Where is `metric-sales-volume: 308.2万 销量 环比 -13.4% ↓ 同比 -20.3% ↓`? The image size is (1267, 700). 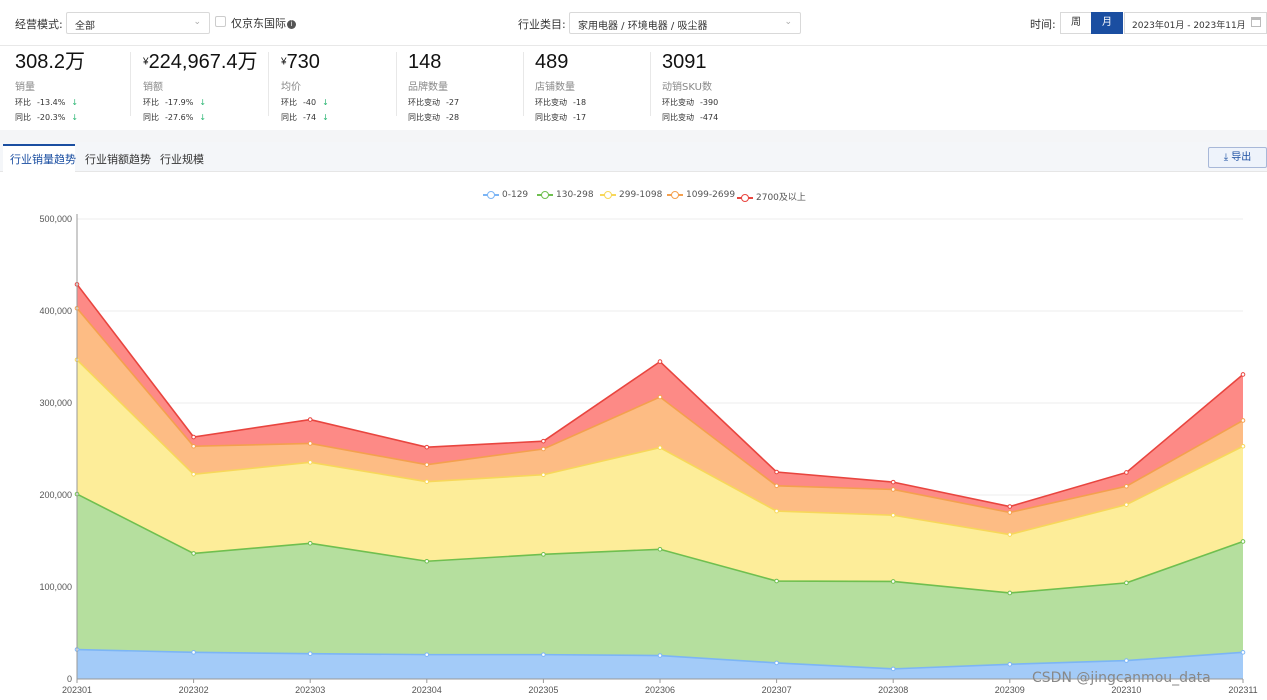 metric-sales-volume: 308.2万 销量 环比 -13.4% ↓ 同比 -20.3% ↓ is located at coordinates (50, 86).